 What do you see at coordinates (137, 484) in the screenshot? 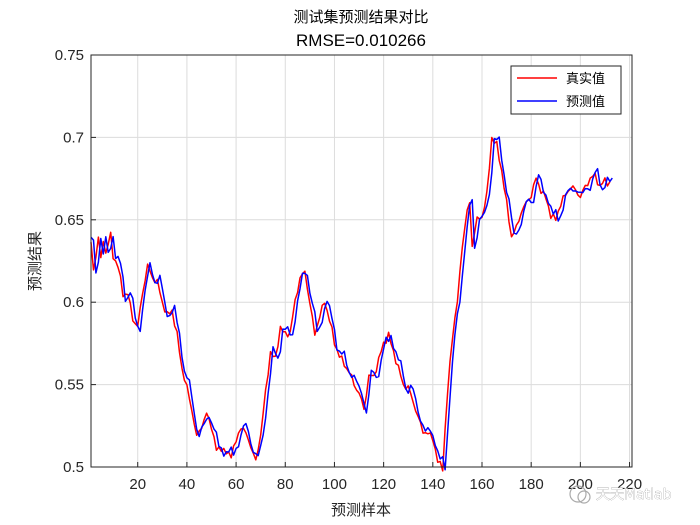
I see `x-tick-label-0: 20` at bounding box center [137, 484].